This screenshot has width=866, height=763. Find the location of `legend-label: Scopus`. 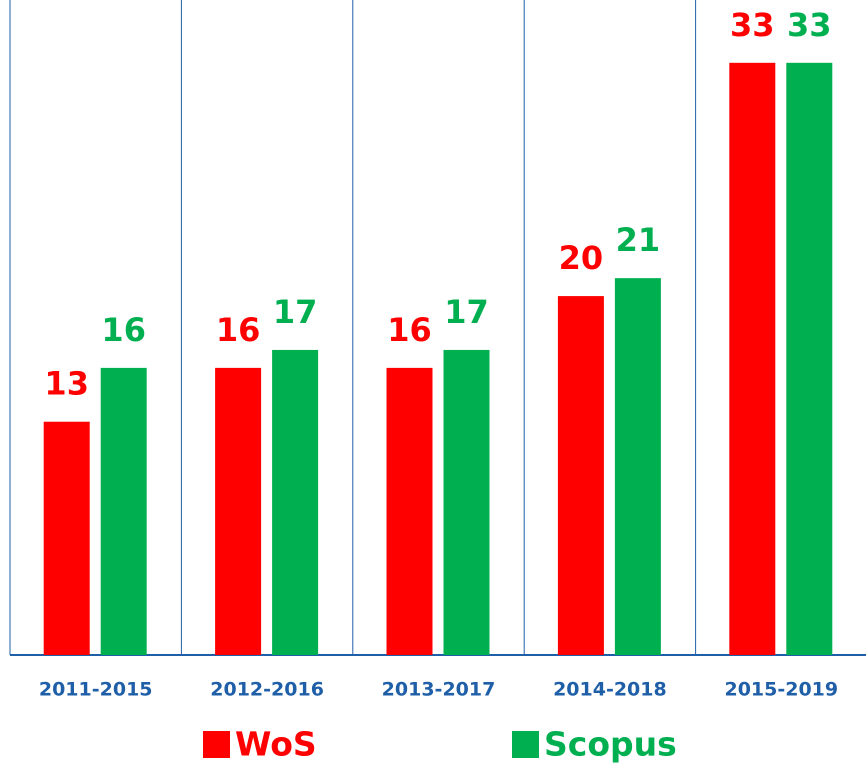

legend-label: Scopus is located at coordinates (610, 744).